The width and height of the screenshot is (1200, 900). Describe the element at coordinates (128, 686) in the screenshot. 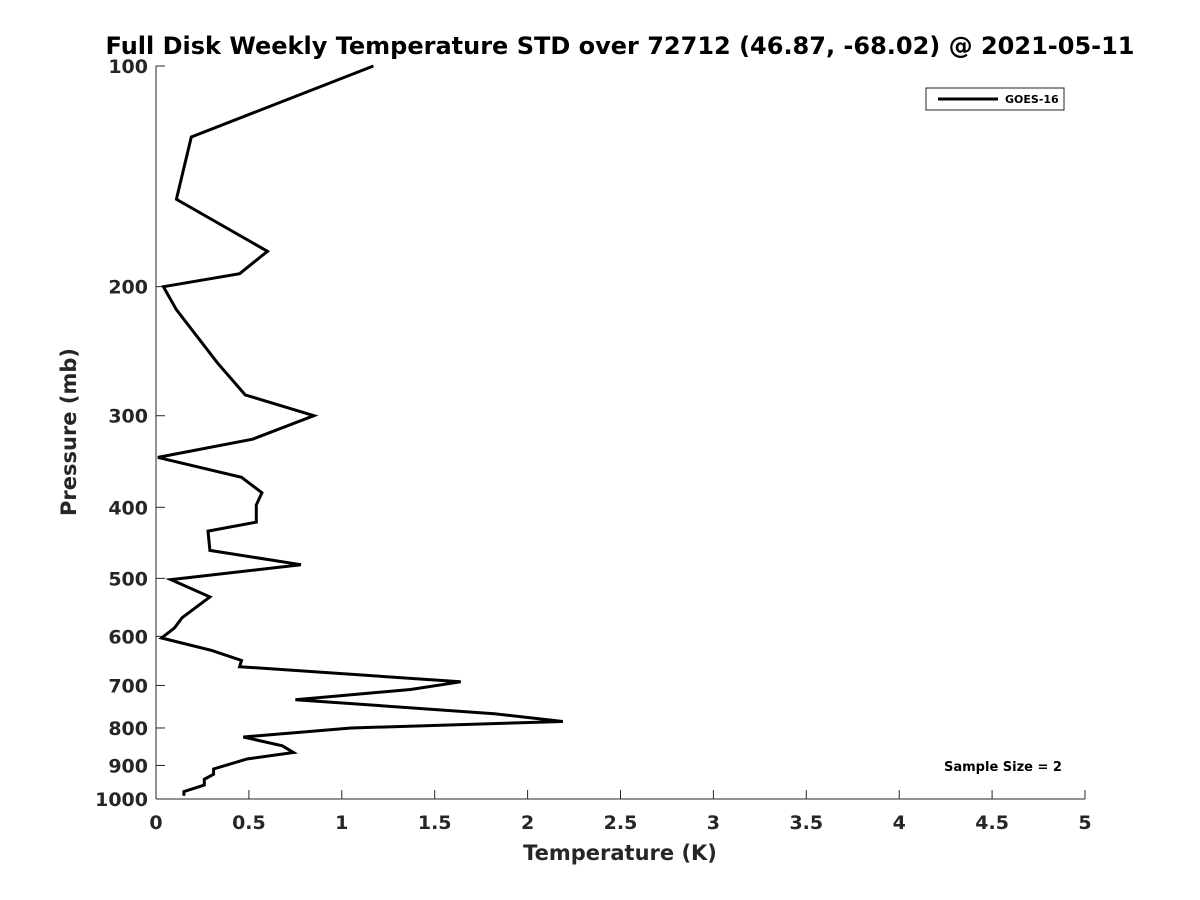

I see `y-tick-label: 700` at that location.